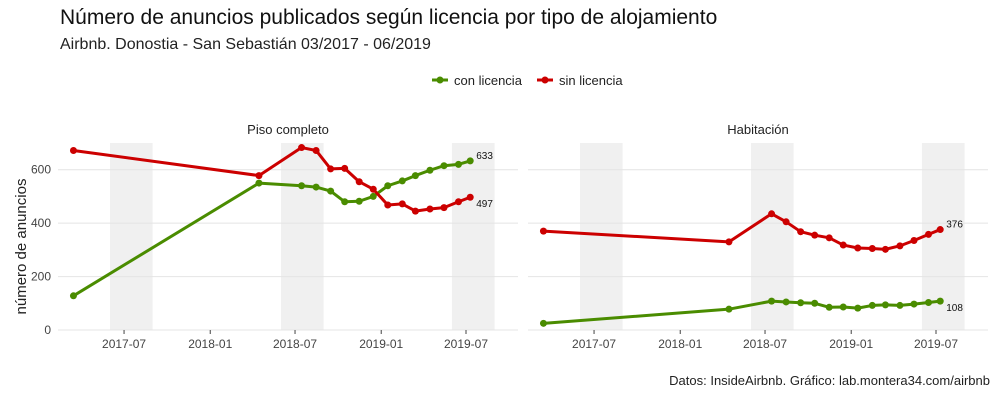 The height and width of the screenshot is (400, 1000). What do you see at coordinates (440, 80) in the screenshot?
I see `legend-key-point-con` at bounding box center [440, 80].